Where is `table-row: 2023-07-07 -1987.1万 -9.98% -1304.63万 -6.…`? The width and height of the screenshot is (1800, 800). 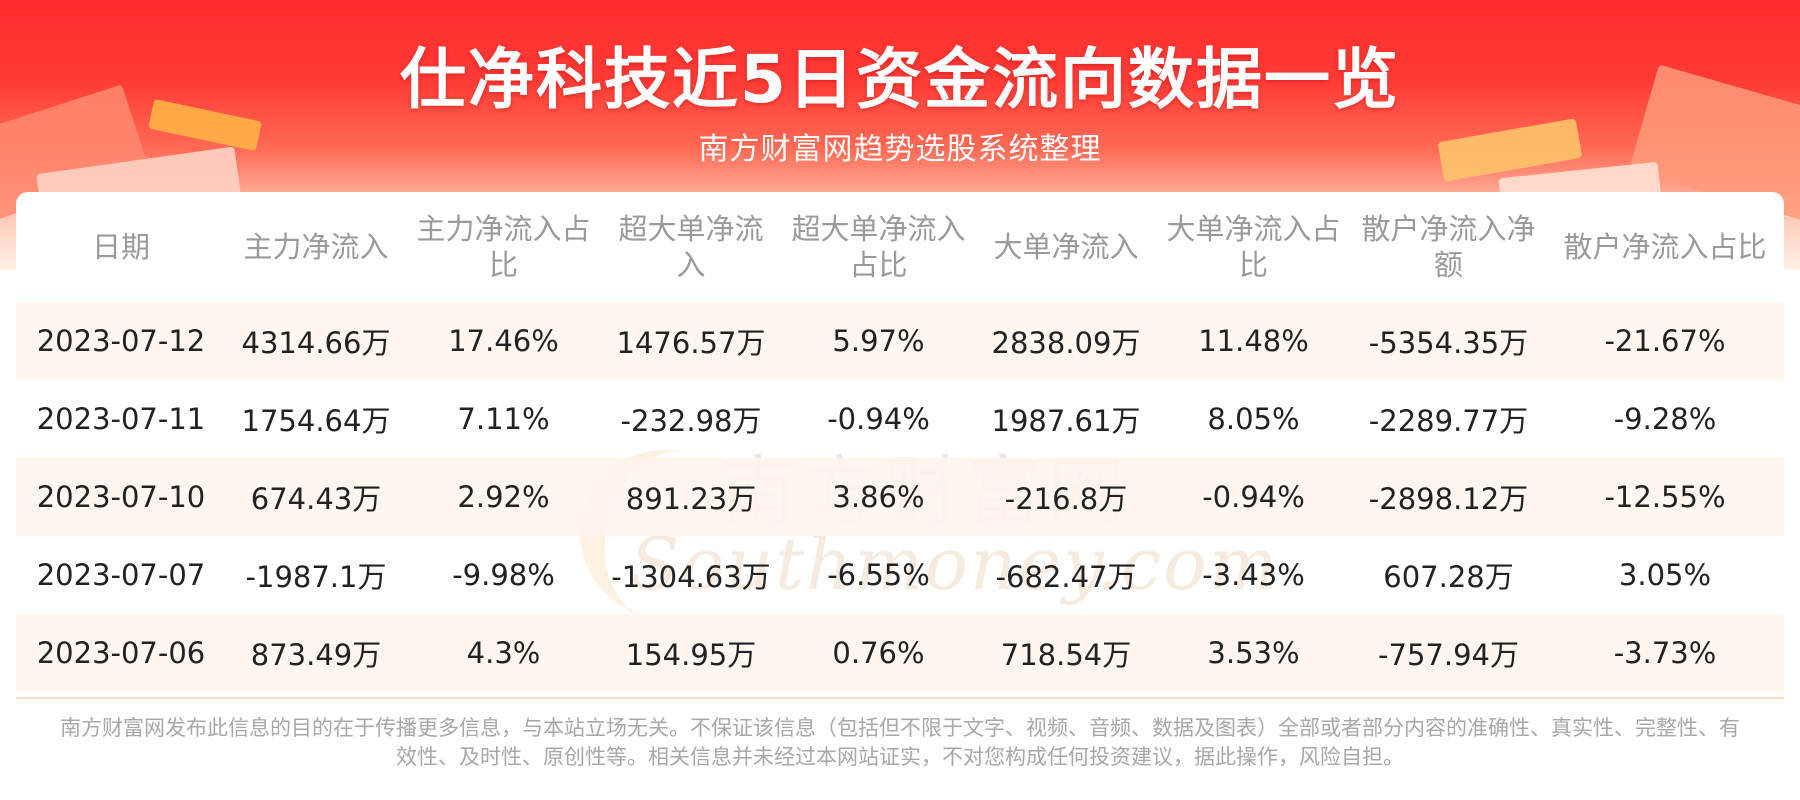 table-row: 2023-07-07 -1987.1万 -9.98% -1304.63万 -6.… is located at coordinates (900, 575).